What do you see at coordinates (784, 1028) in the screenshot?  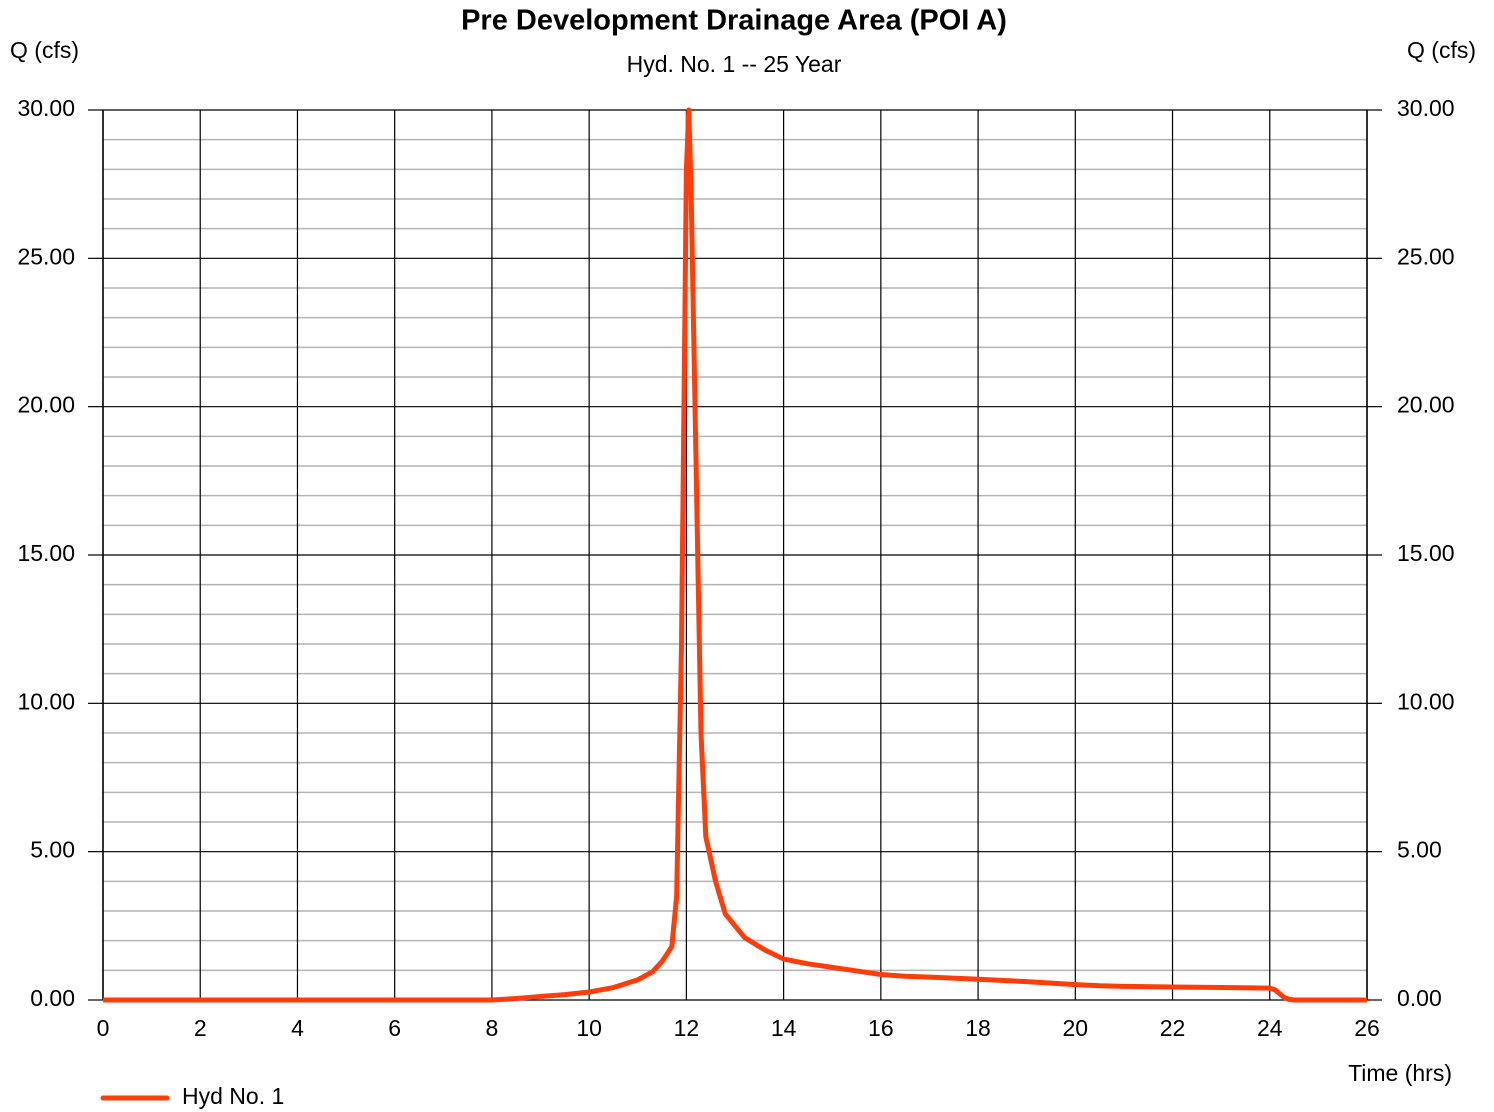 I see `x-tick-label: 14` at bounding box center [784, 1028].